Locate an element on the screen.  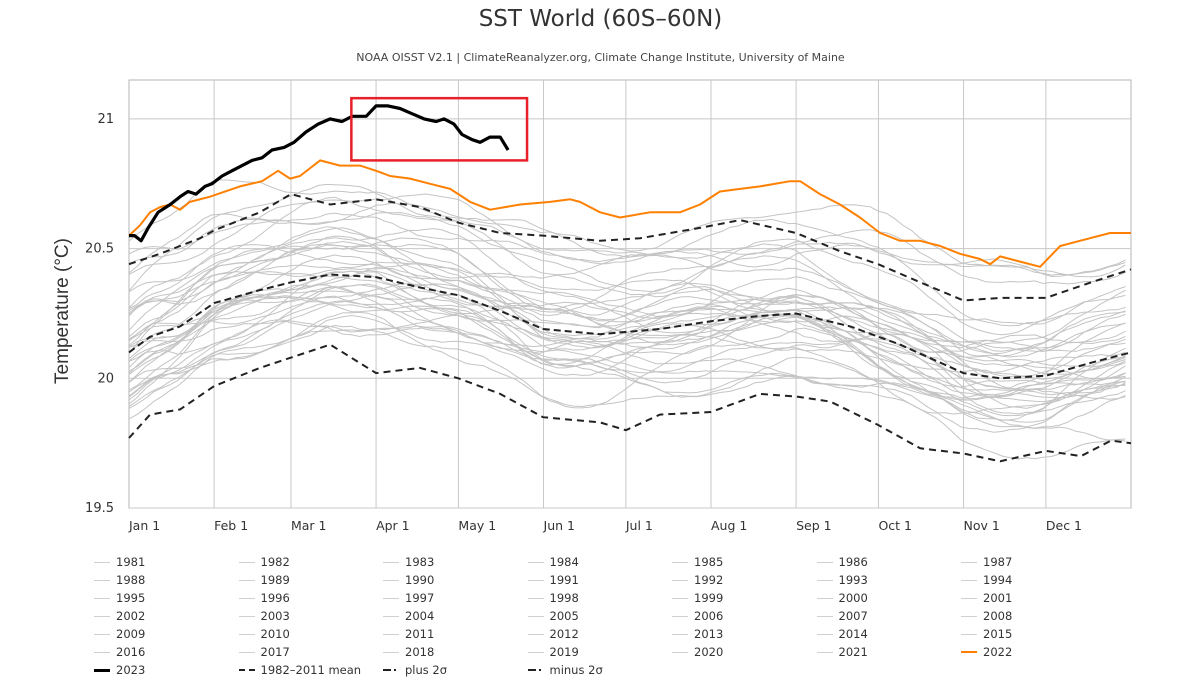
legend-item-2014: 2014 is located at coordinates (842, 634).